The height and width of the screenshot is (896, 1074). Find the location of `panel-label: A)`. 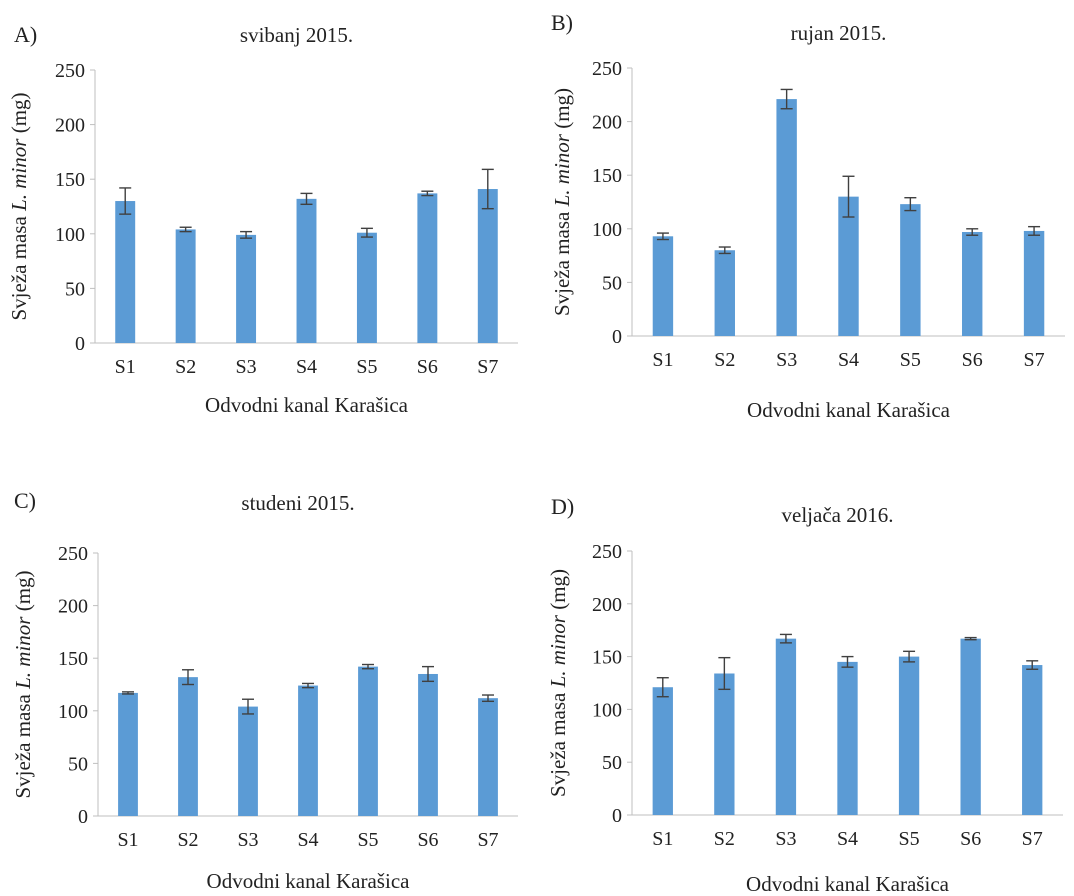

panel-label: A) is located at coordinates (25, 34).